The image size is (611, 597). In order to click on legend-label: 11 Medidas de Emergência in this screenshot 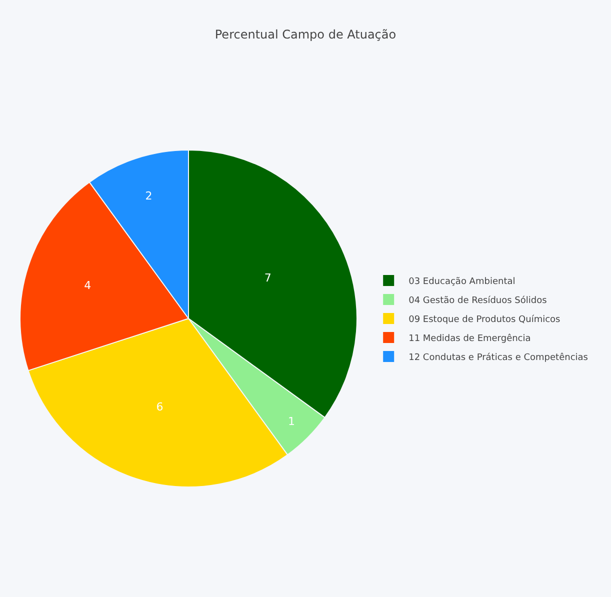, I will do `click(469, 338)`.